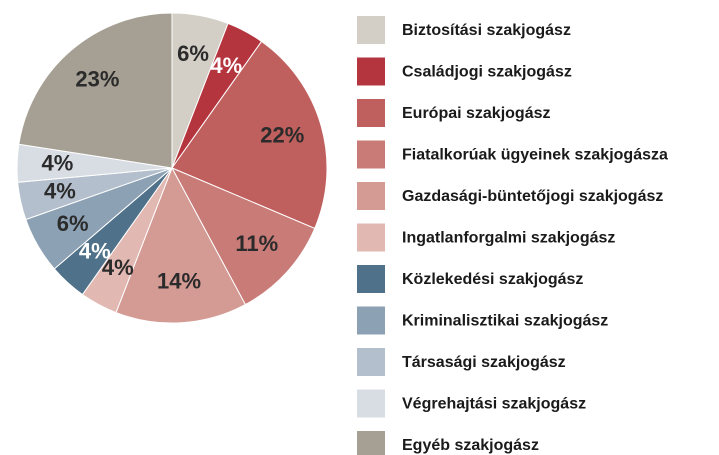 The height and width of the screenshot is (455, 719). What do you see at coordinates (508, 238) in the screenshot?
I see `legend-label: Ingatlanforgalmi szakjogász` at bounding box center [508, 238].